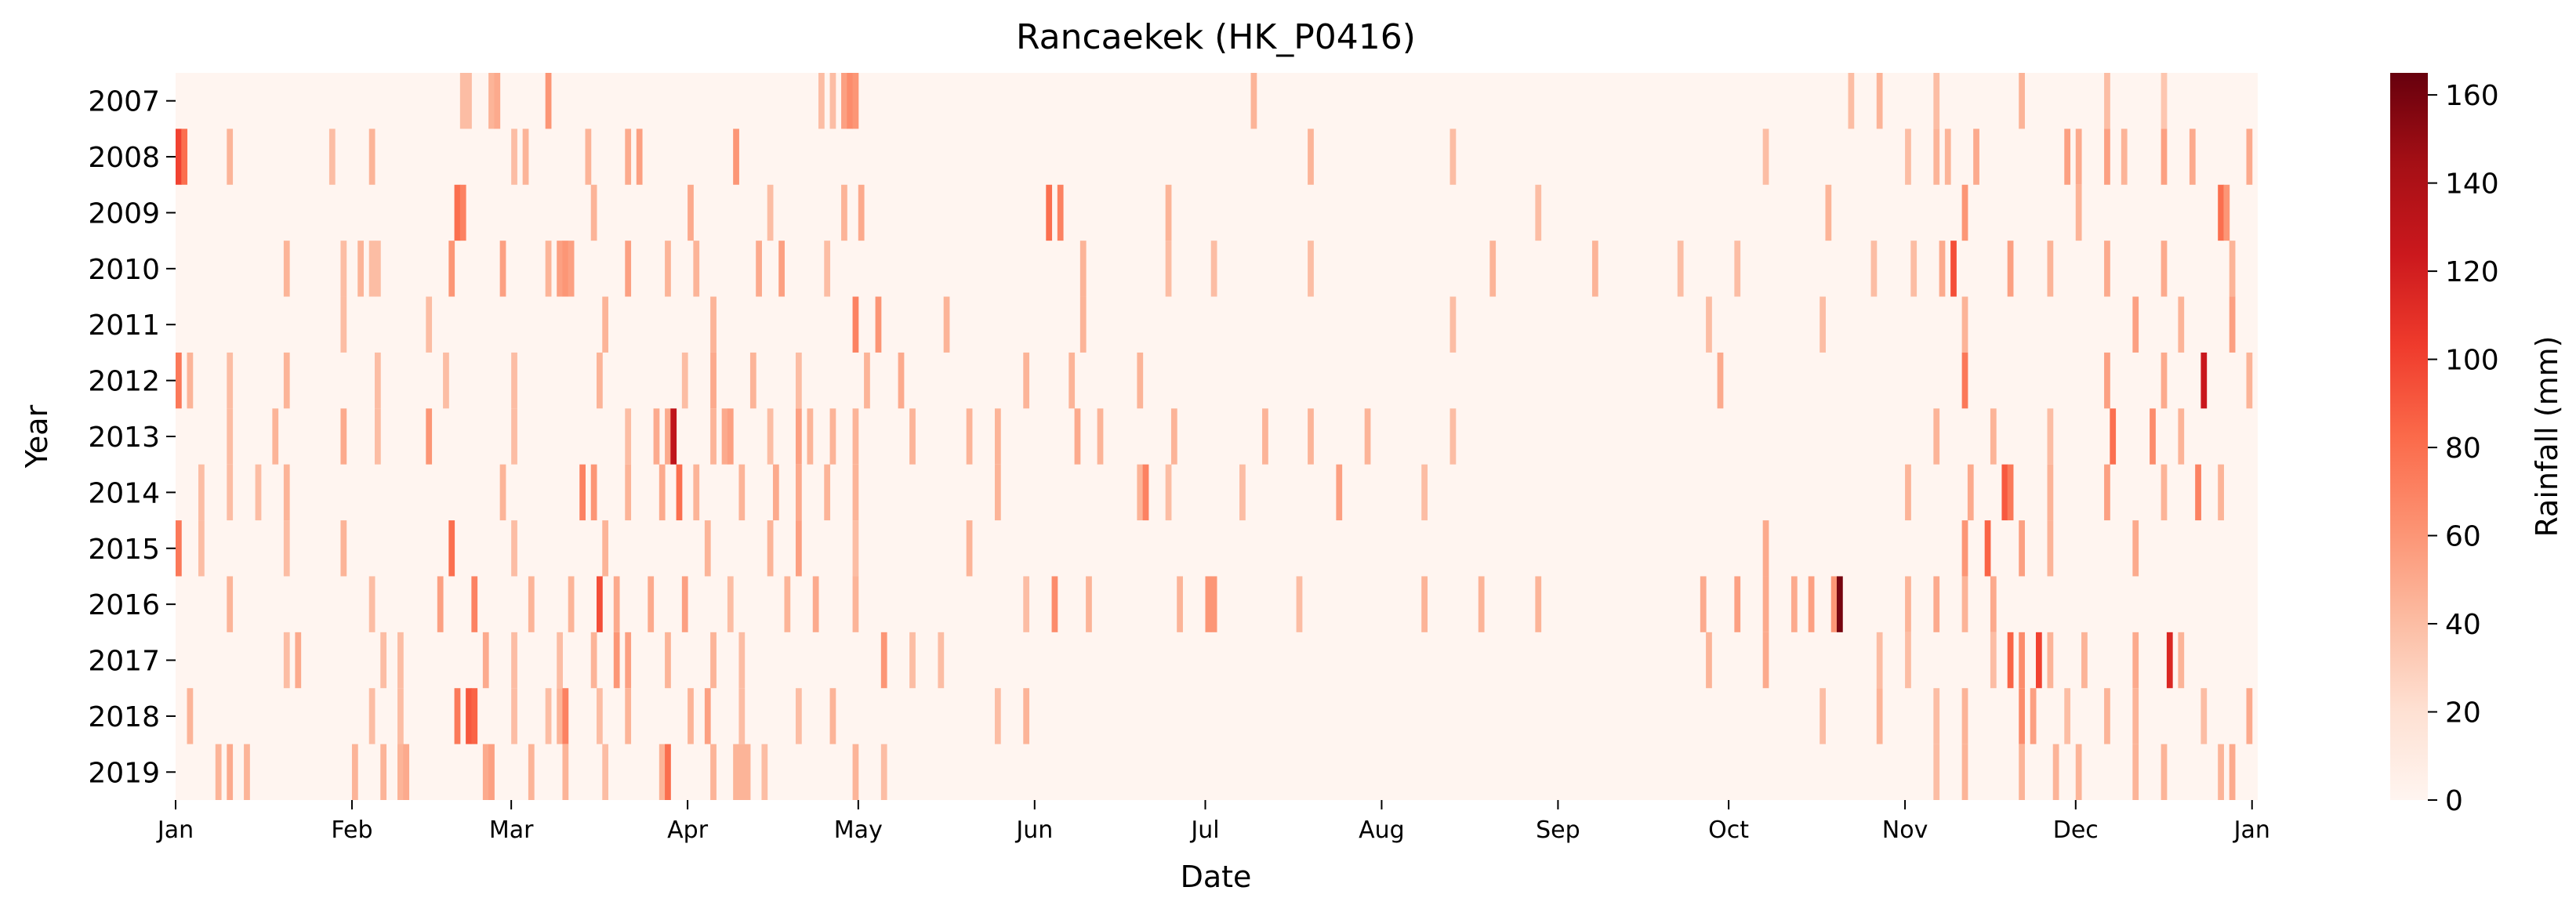  Describe the element at coordinates (1214, 157) in the screenshot. I see `heatmap-row-2008` at that location.